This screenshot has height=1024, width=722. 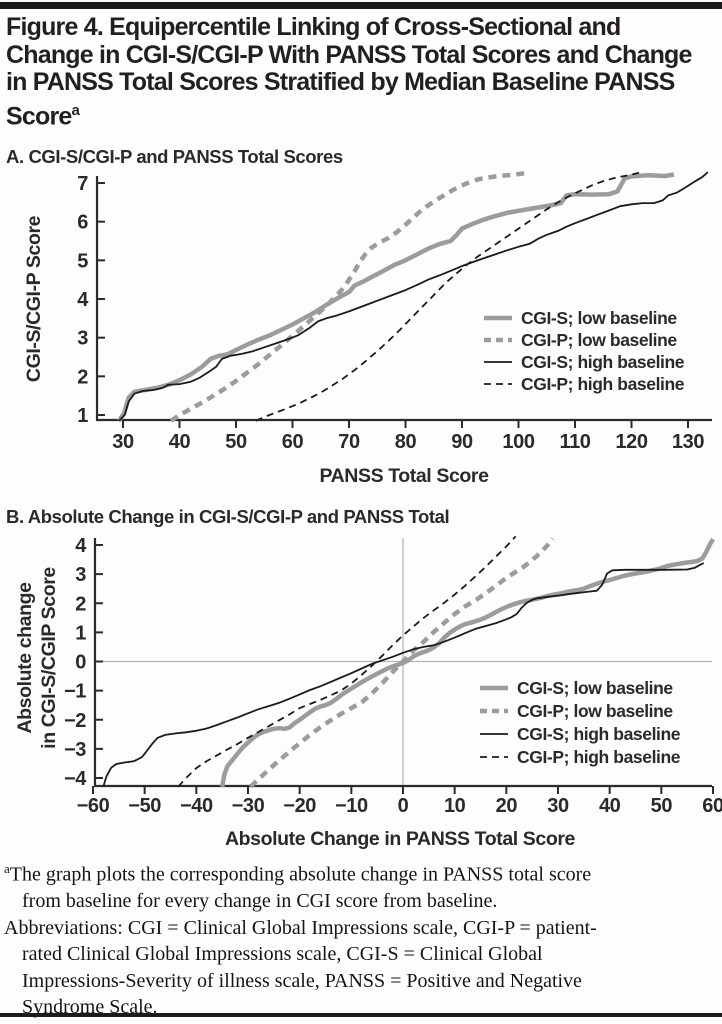 I want to click on x-tick-label: −40, so click(x=196, y=806).